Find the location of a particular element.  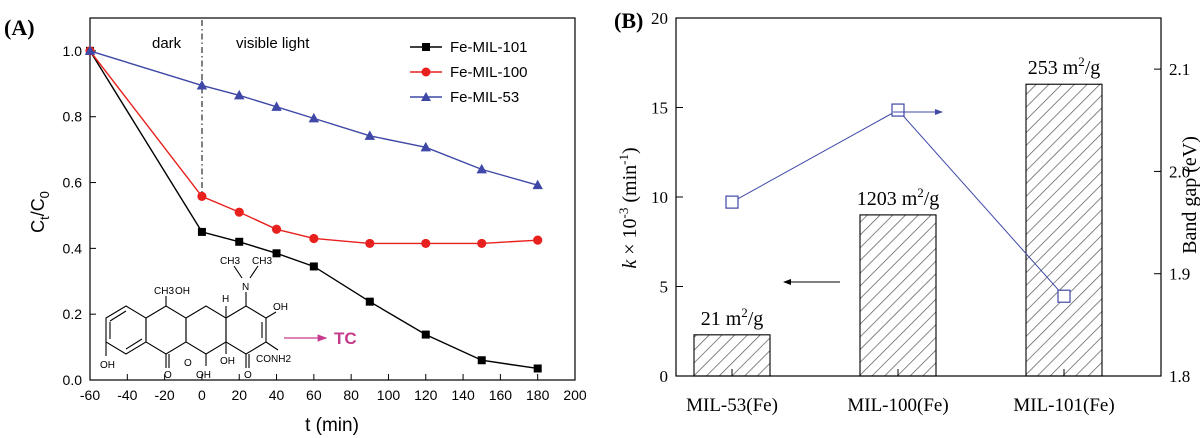

chart-b-left-axis-title: k × 10-3 (min-1) is located at coordinates (628, 207).